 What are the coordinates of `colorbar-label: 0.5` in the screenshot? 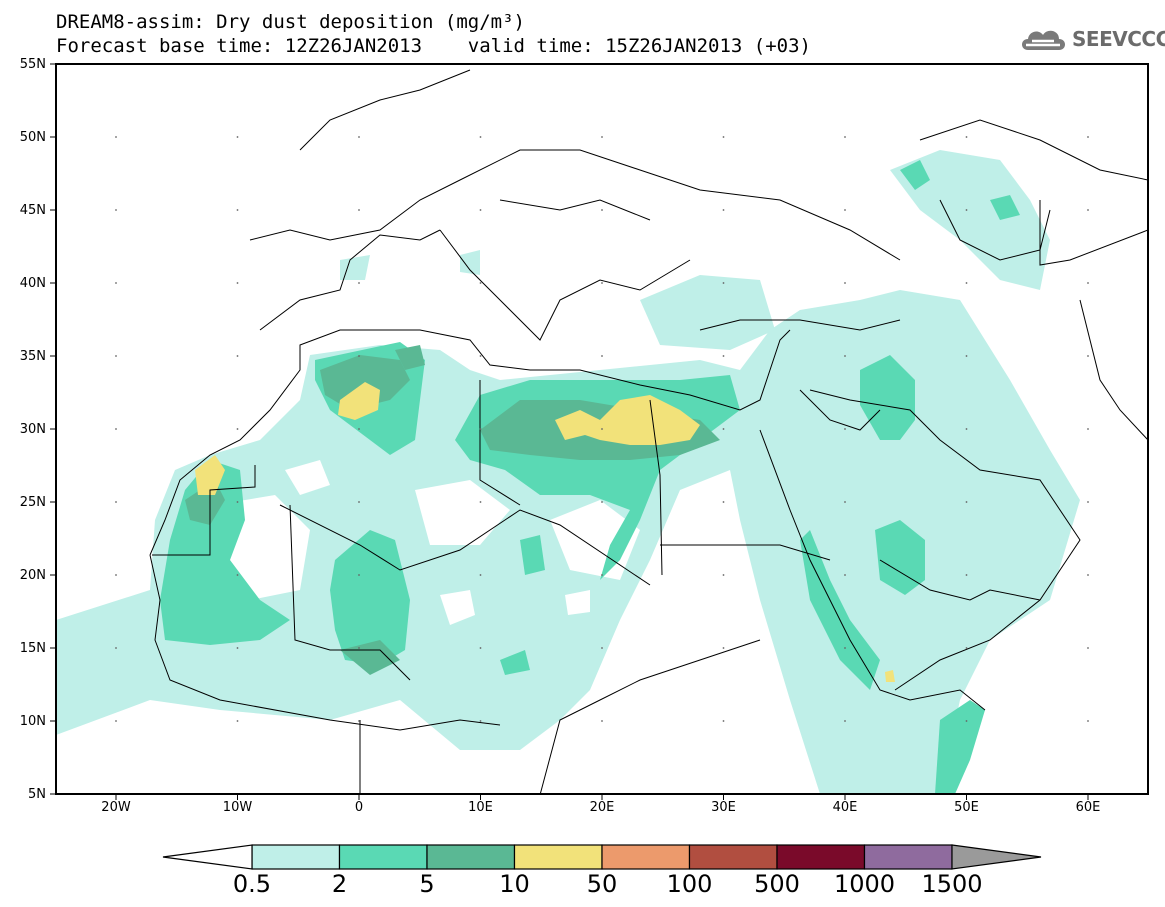 It's located at (252, 884).